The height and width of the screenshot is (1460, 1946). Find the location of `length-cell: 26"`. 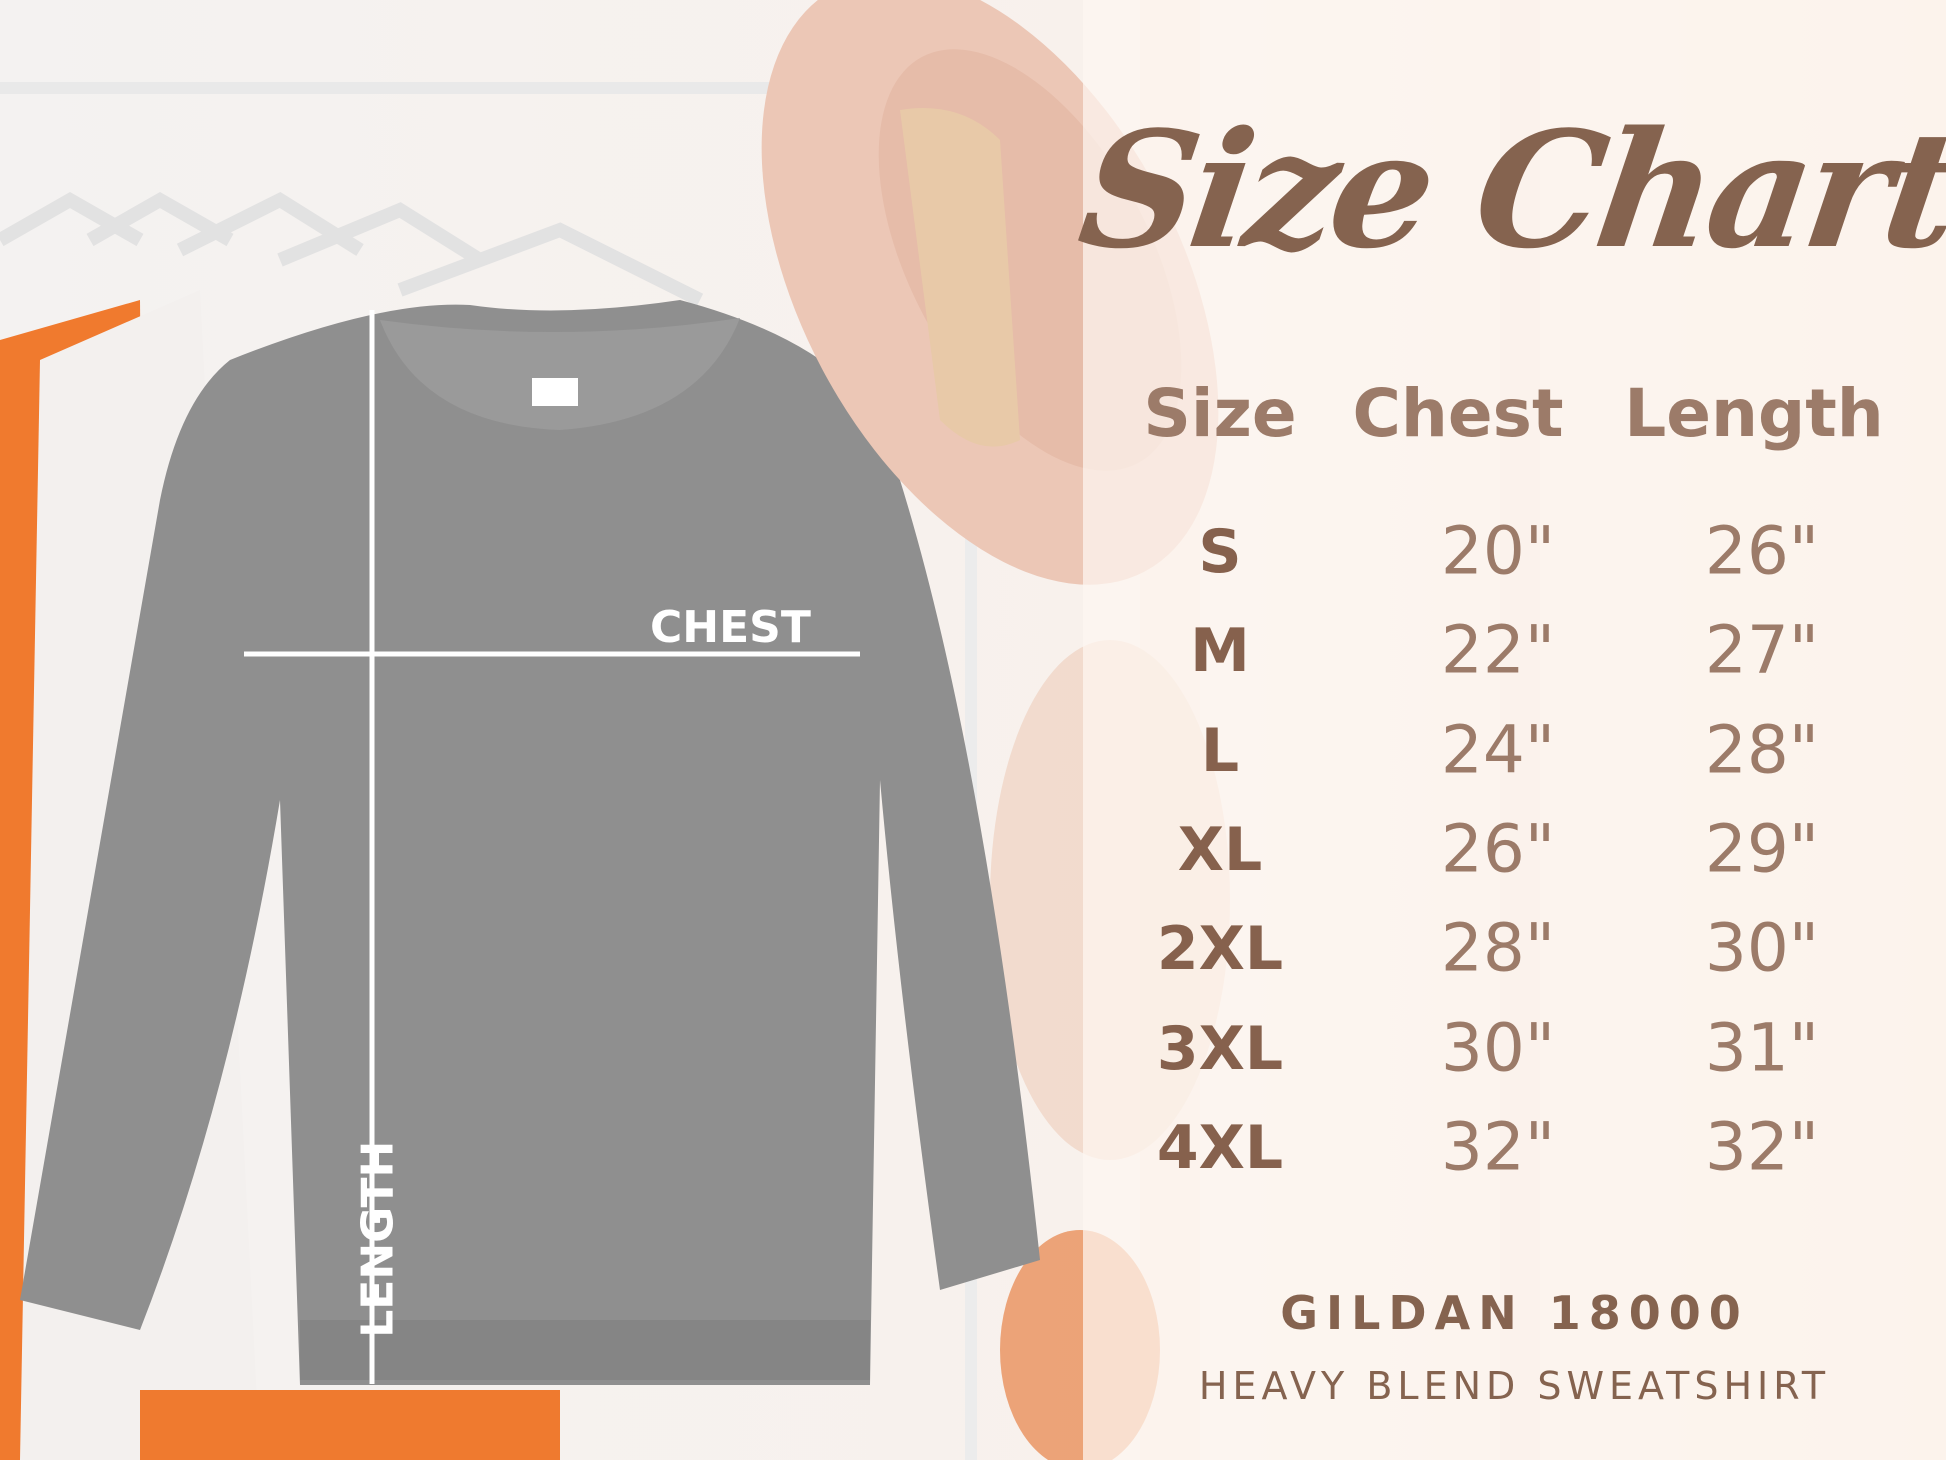

length-cell: 26" is located at coordinates (1762, 551).